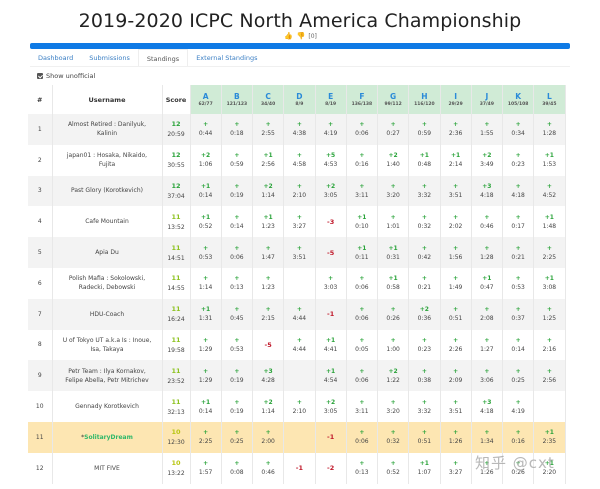  I want to click on username-text: HDU-Coach, so click(107, 314).